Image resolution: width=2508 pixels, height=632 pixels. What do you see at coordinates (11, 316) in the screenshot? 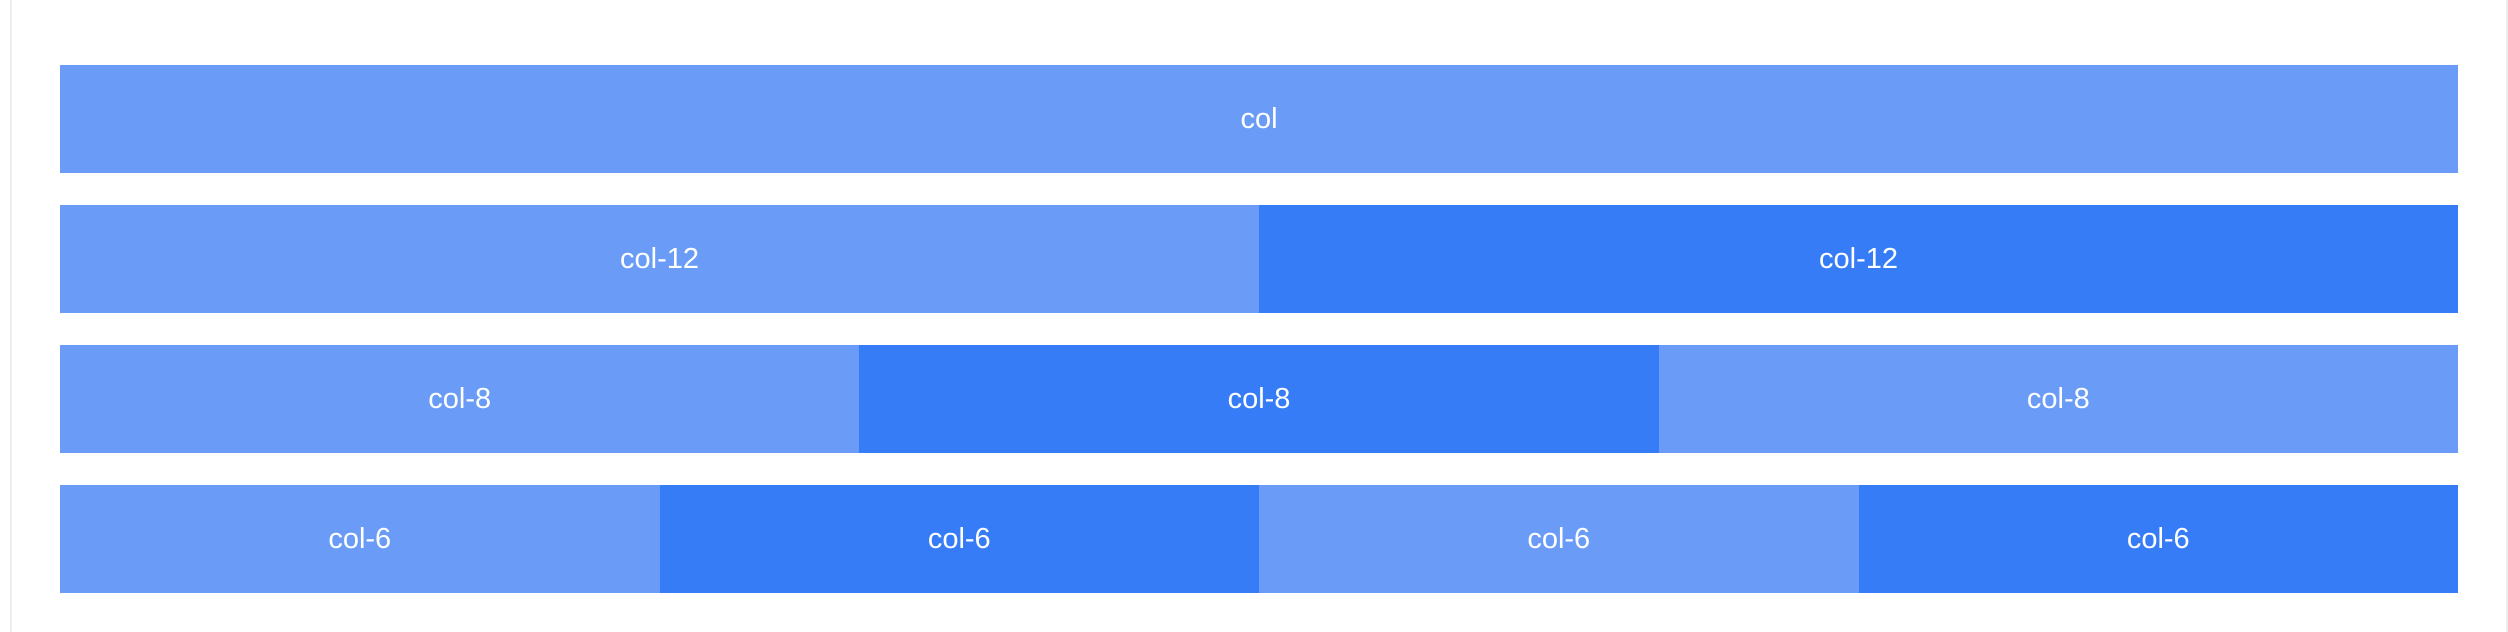
I see `panel-left-border` at bounding box center [11, 316].